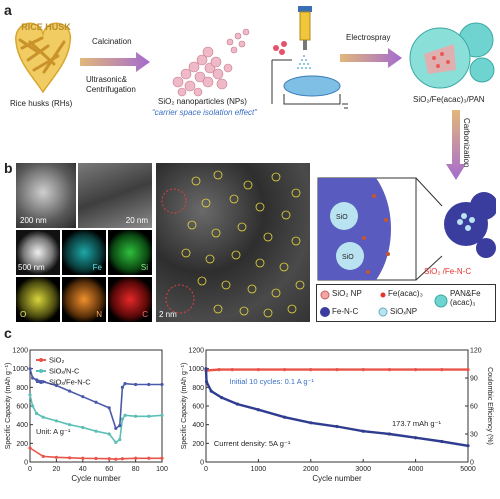 The image size is (500, 499). I want to click on electrospray-arrow, so click(371, 58).